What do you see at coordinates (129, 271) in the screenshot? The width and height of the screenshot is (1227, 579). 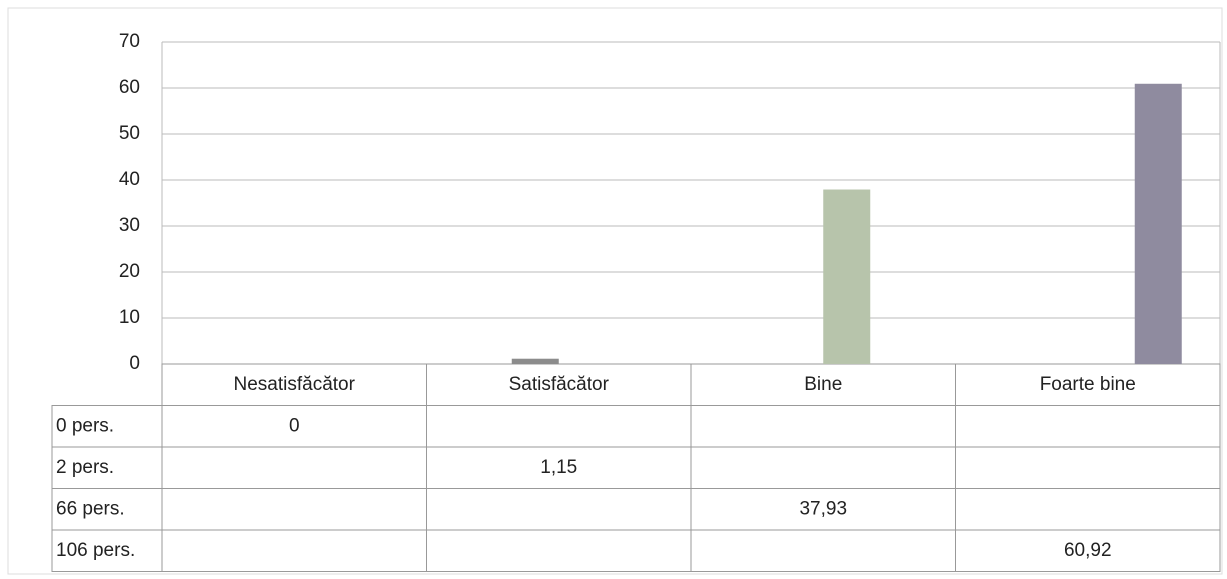 I see `y-tick-label: 20` at bounding box center [129, 271].